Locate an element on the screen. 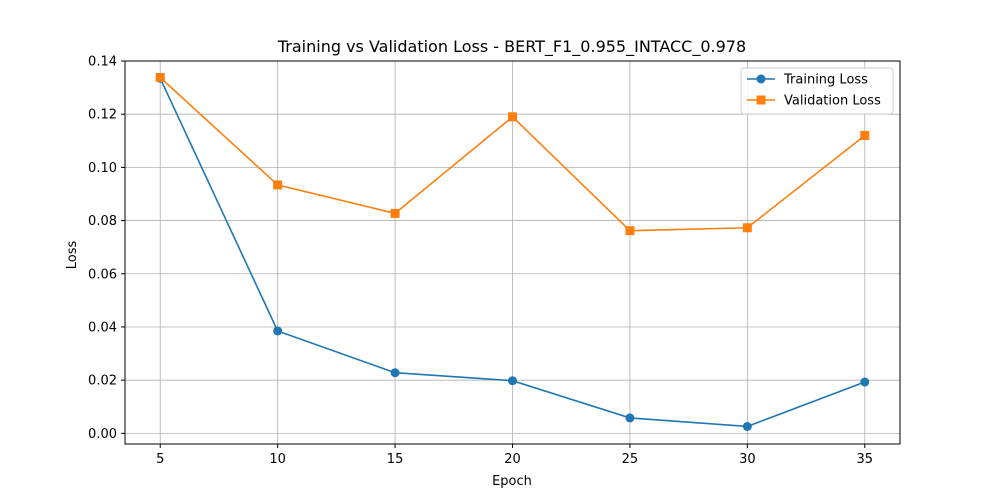 Image resolution: width=1000 pixels, height=500 pixels. x-tick-label: 10 is located at coordinates (277, 459).